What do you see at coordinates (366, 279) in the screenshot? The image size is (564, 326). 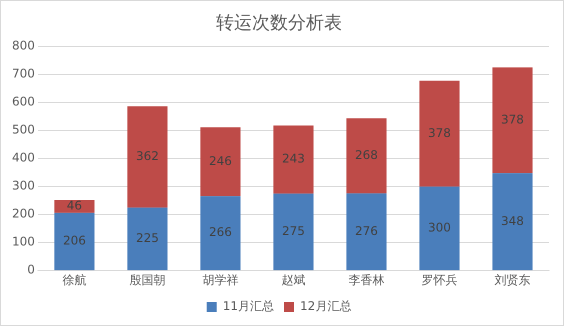 I see `x-tick-label: 李香林` at bounding box center [366, 279].